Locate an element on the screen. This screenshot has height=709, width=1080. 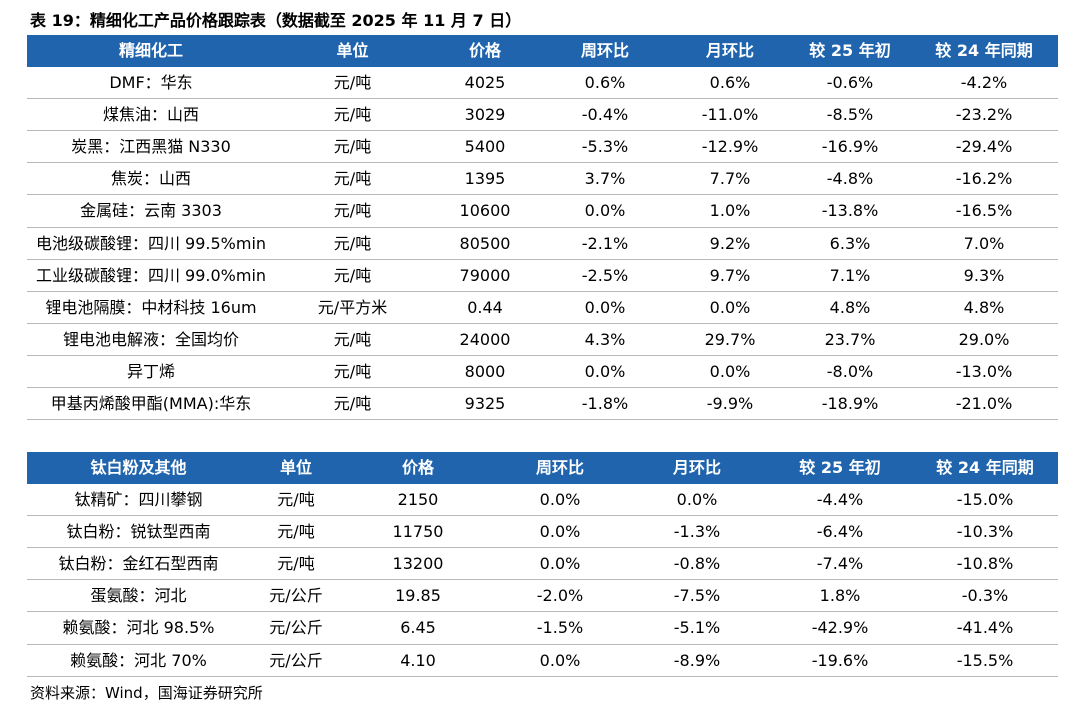
table-cell: -6.4% is located at coordinates (840, 532).